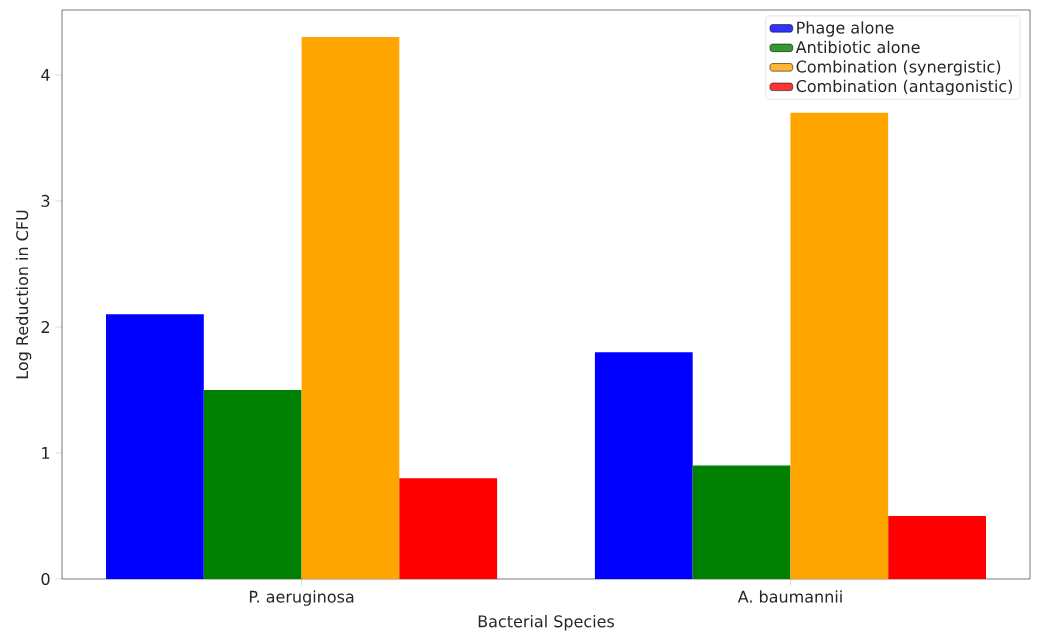 This screenshot has width=1037, height=641. What do you see at coordinates (46, 453) in the screenshot?
I see `y-tick-label: 1` at bounding box center [46, 453].